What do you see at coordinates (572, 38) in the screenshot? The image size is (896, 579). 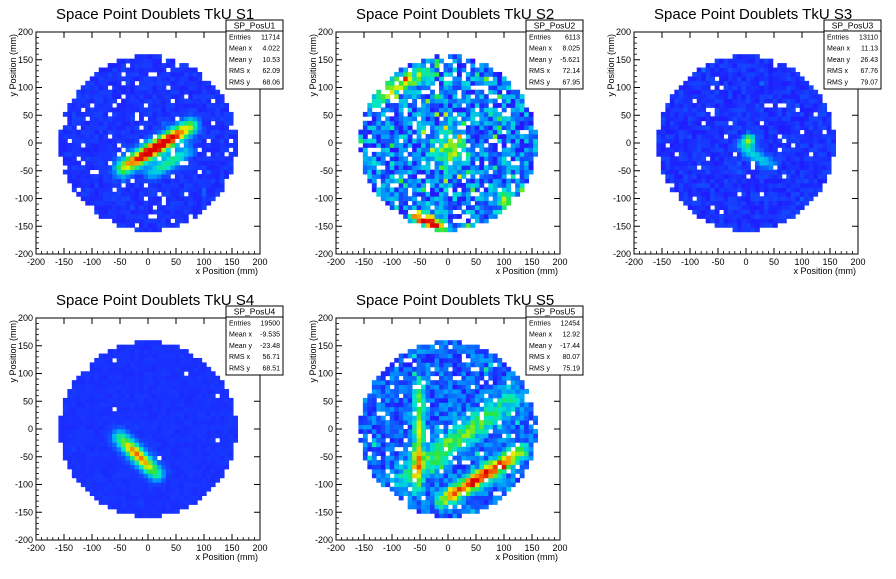 I see `stats-value: 6113` at bounding box center [572, 38].